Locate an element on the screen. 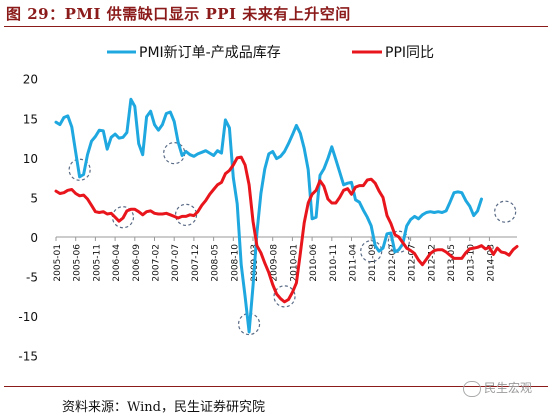 The image size is (552, 417). x-tick-label: 2007-07 is located at coordinates (176, 263).